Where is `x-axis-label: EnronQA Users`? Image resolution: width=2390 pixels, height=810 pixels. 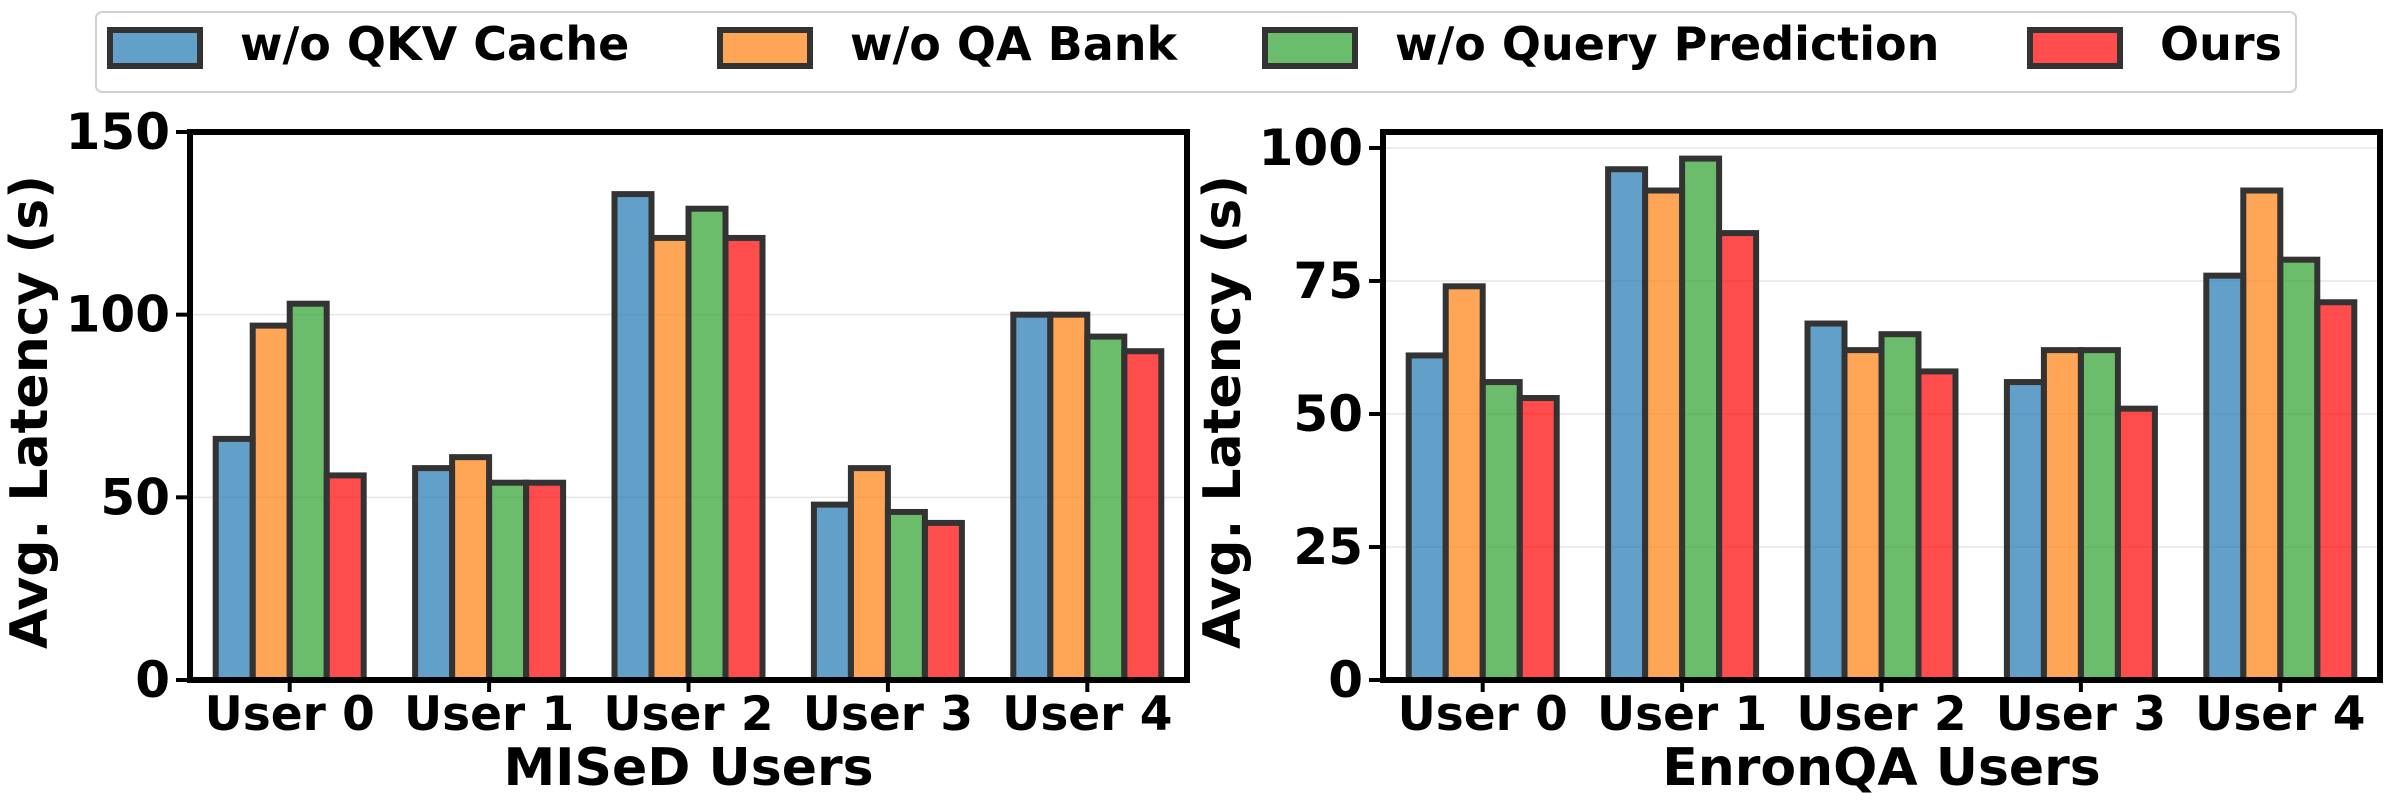 x-axis-label: EnronQA Users is located at coordinates (1881, 768).